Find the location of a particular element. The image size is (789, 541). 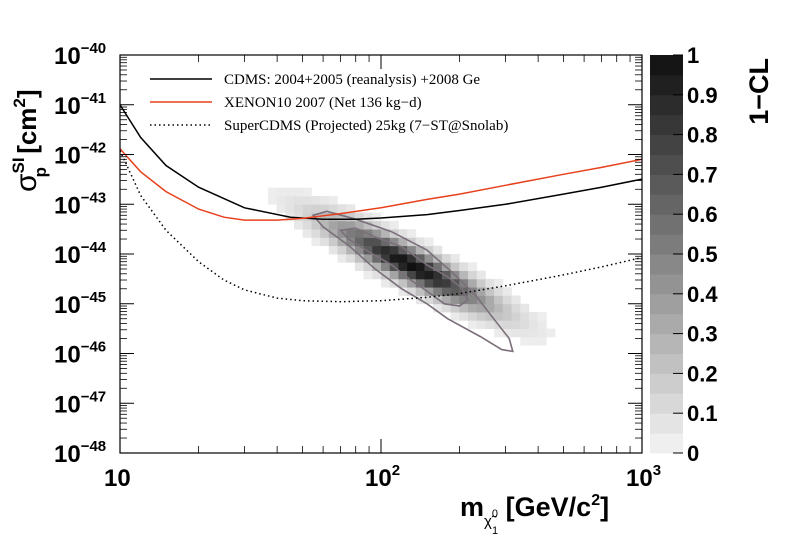

legend-label-2: XENON10 2007 (Net 136 kg−d) is located at coordinates (323, 103).